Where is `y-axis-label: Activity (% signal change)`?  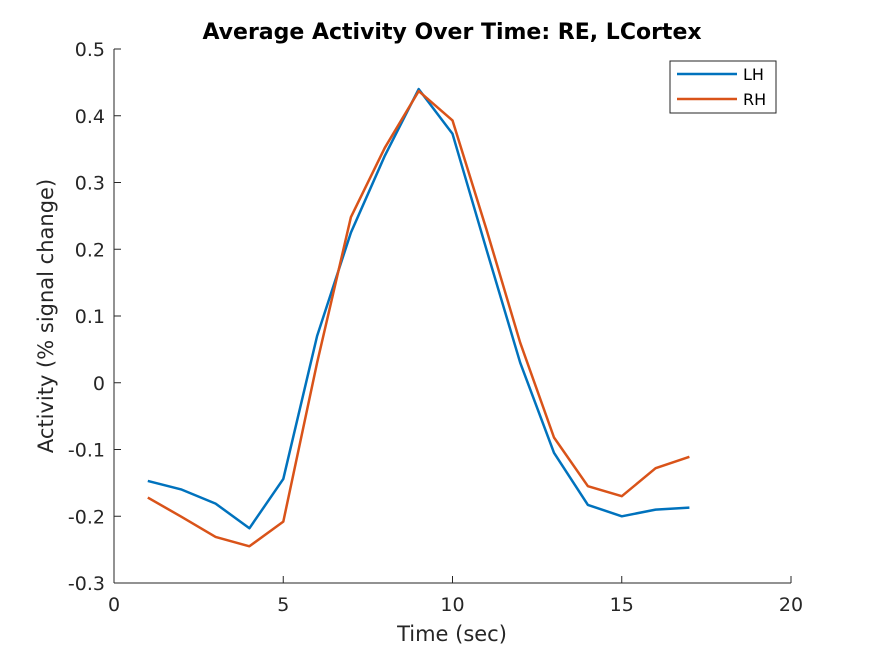
y-axis-label: Activity (% signal change) is located at coordinates (46, 316).